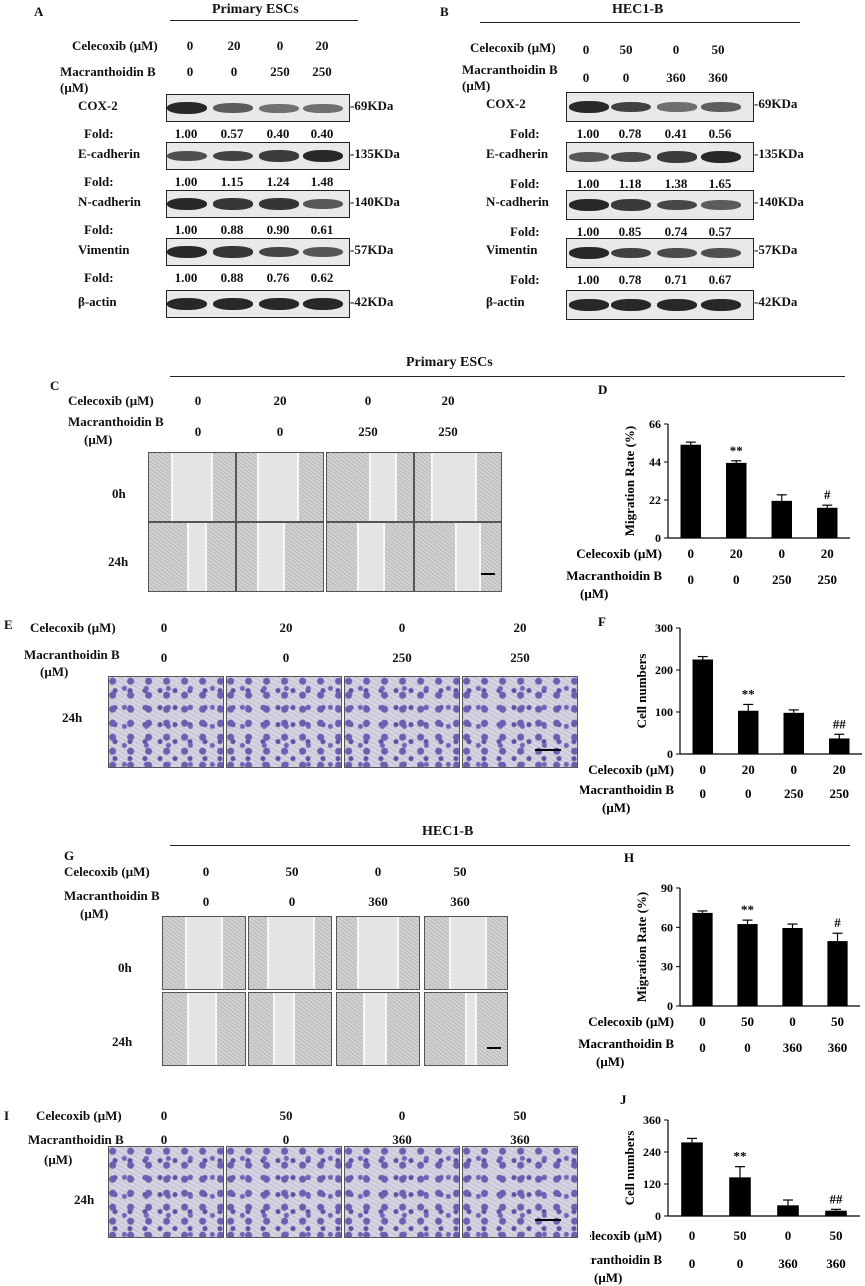  Describe the element at coordinates (776, 249) in the screenshot. I see `blot-kda-label: -57KDa` at that location.